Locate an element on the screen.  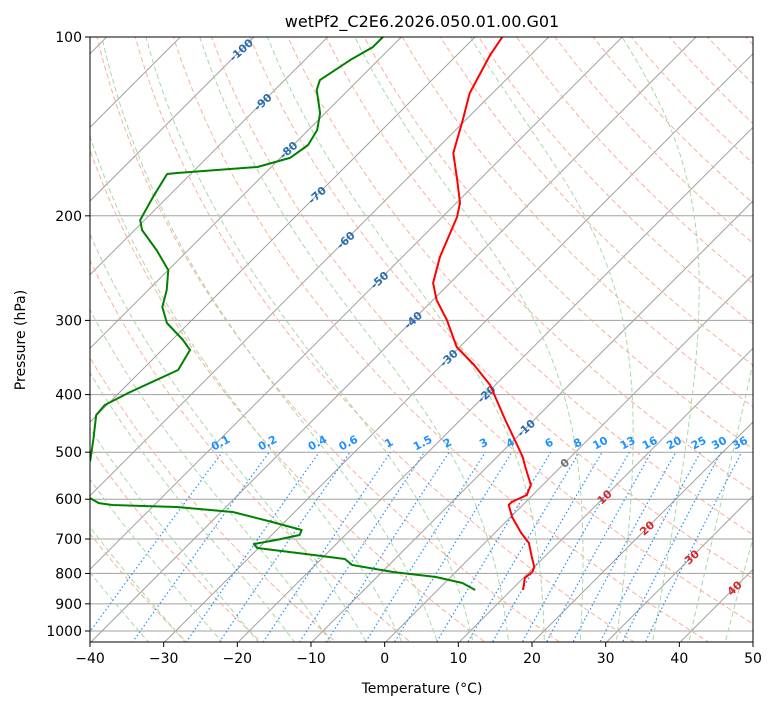
x-axis-ticks: −40 −30 −20 −10 0 10 20 30 40 50 is located at coordinates (418, 654).